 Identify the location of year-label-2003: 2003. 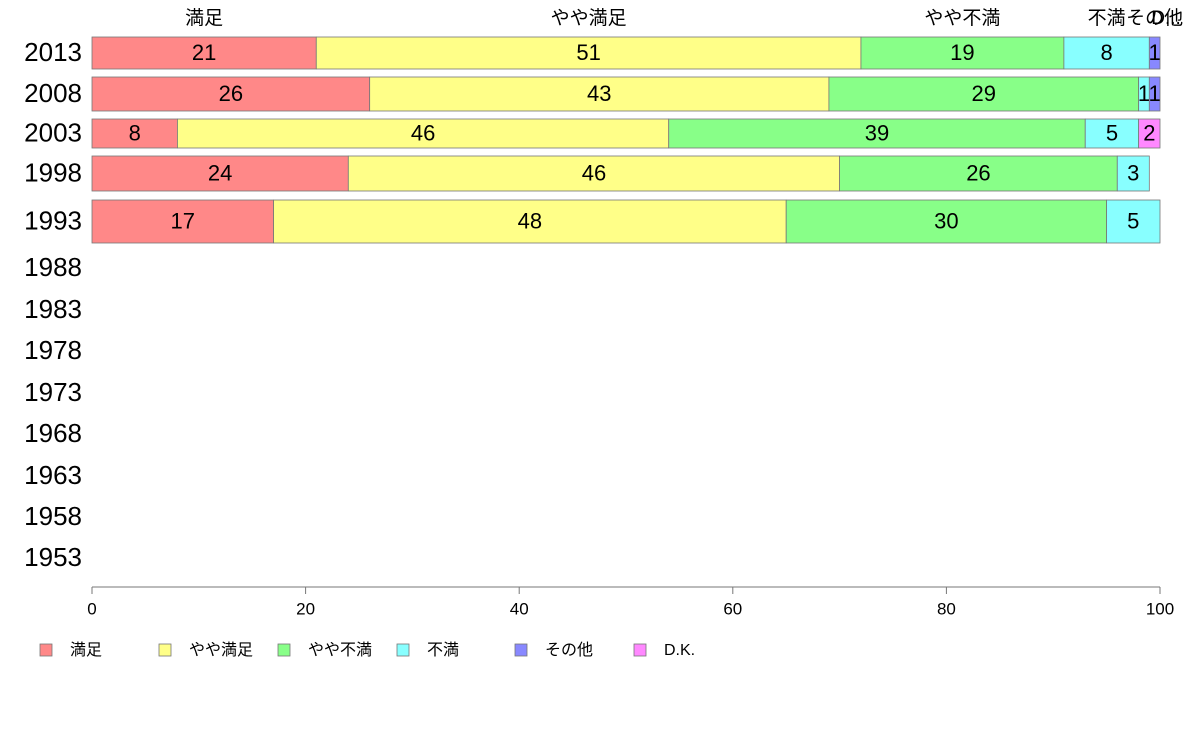
(53, 132).